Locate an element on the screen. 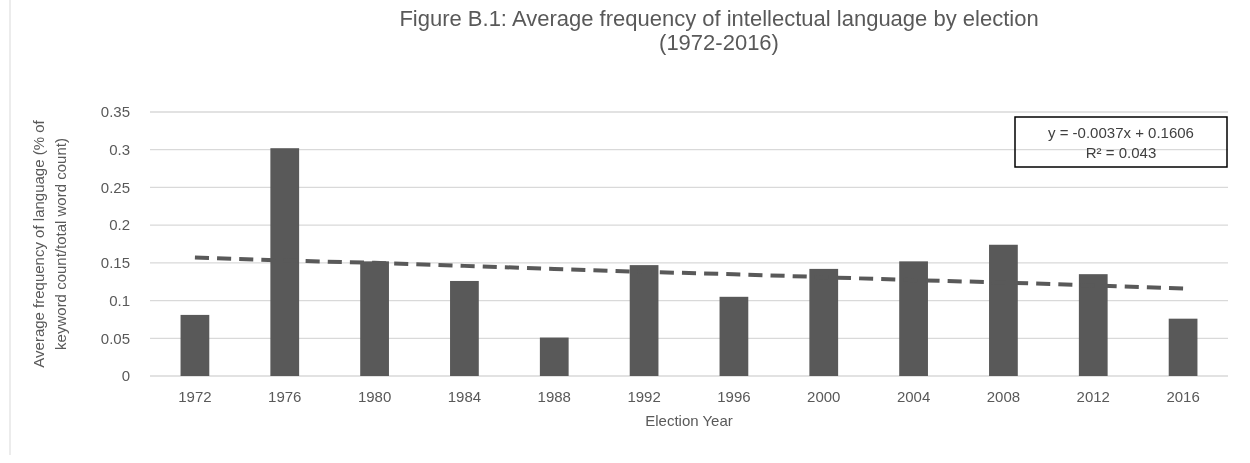 This screenshot has width=1250, height=463. y-axis-title: Average frequency of language (% of keyword count/total word count) is located at coordinates (49, 243).